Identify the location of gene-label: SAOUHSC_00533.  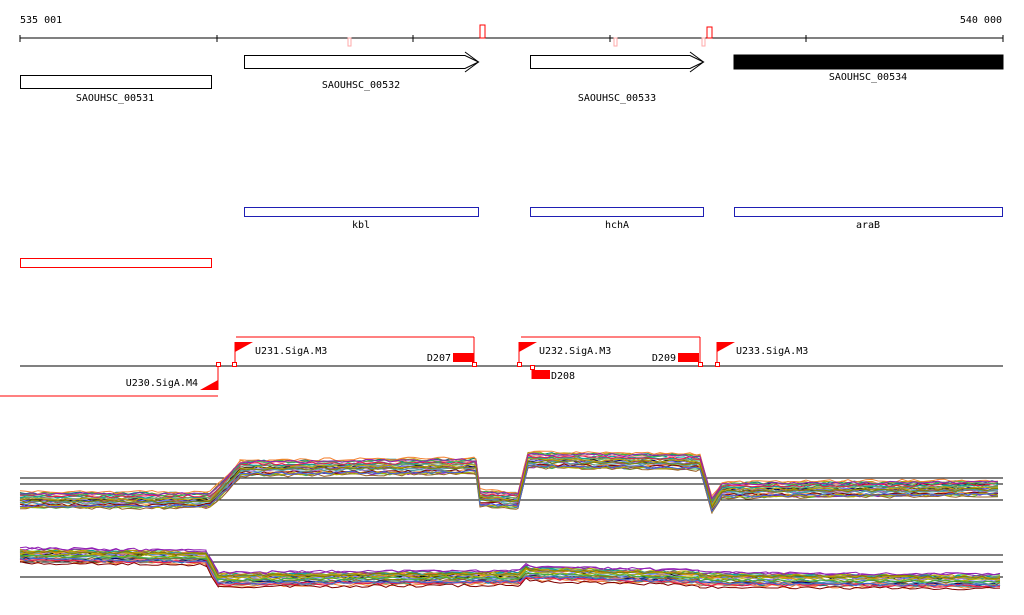
(617, 98).